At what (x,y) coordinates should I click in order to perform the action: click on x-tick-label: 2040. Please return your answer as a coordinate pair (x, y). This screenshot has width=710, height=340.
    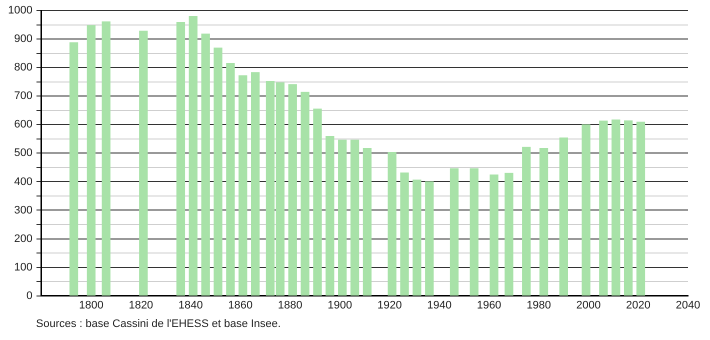
    Looking at the image, I should click on (688, 305).